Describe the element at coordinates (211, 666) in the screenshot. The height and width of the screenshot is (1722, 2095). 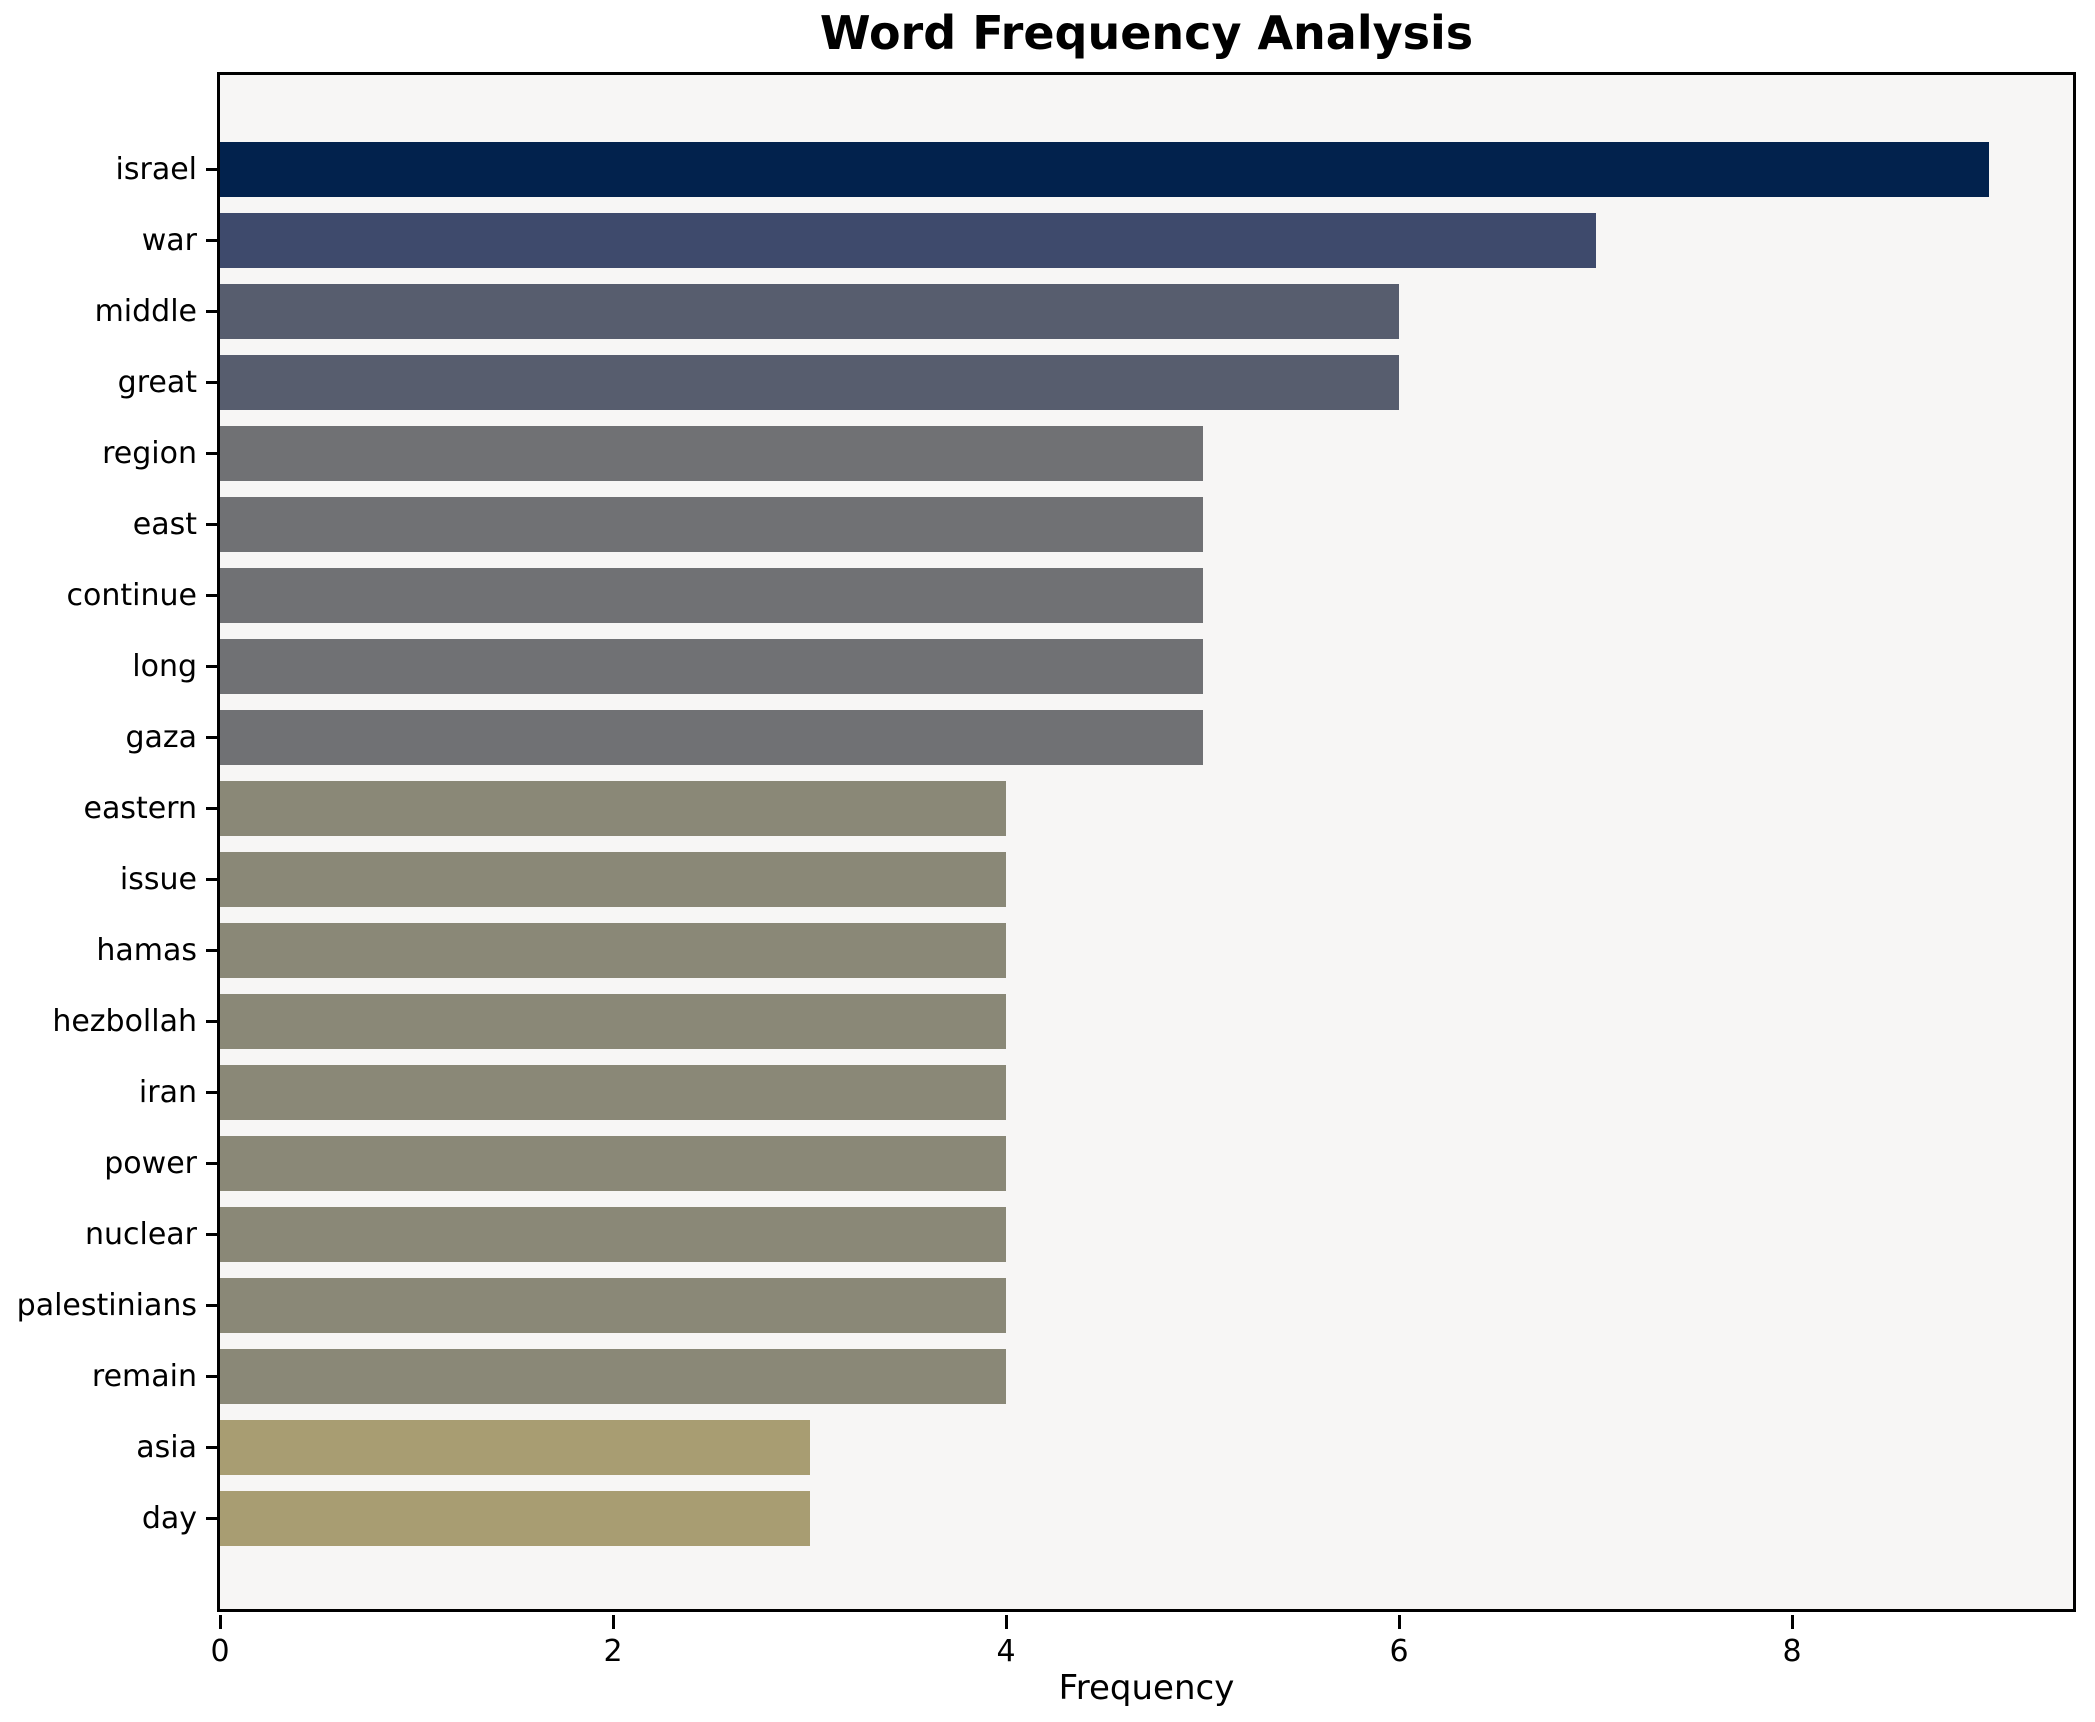
I see `y-tick-long` at that location.